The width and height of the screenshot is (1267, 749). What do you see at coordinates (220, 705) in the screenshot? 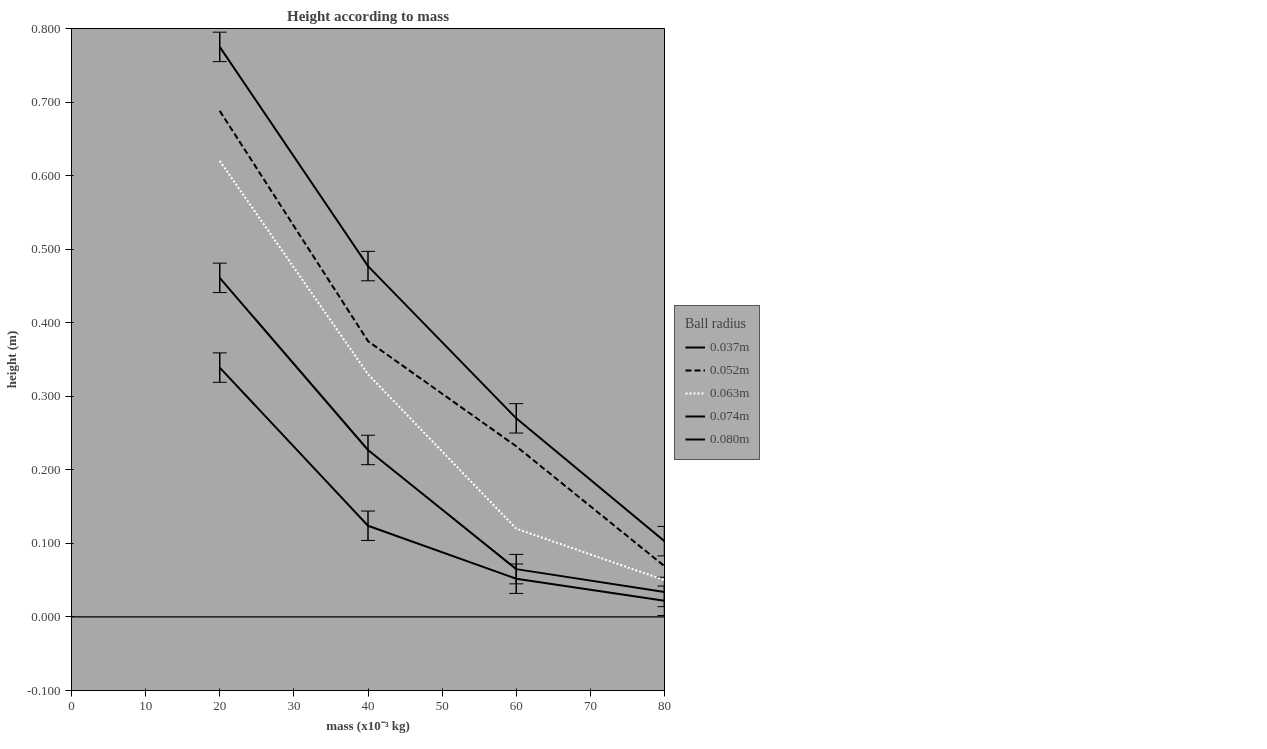
I see `x-tick-label: 20` at bounding box center [220, 705].